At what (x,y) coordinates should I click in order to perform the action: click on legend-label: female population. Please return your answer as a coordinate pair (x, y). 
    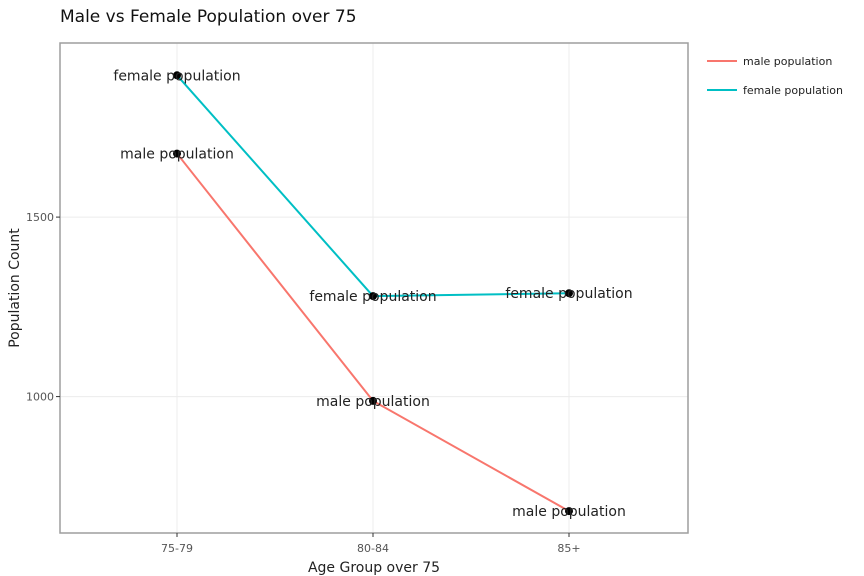
    Looking at the image, I should click on (793, 90).